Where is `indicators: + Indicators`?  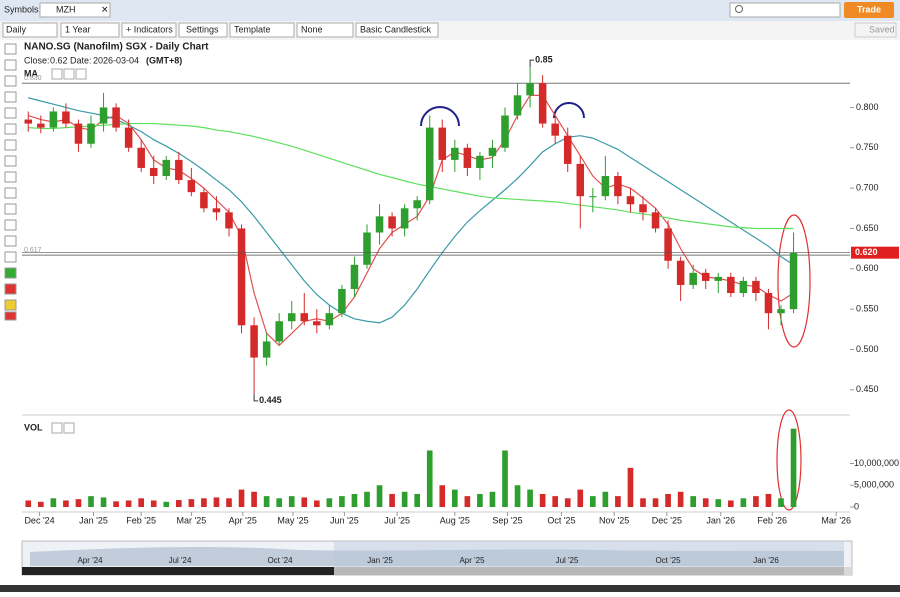 indicators: + Indicators is located at coordinates (149, 29).